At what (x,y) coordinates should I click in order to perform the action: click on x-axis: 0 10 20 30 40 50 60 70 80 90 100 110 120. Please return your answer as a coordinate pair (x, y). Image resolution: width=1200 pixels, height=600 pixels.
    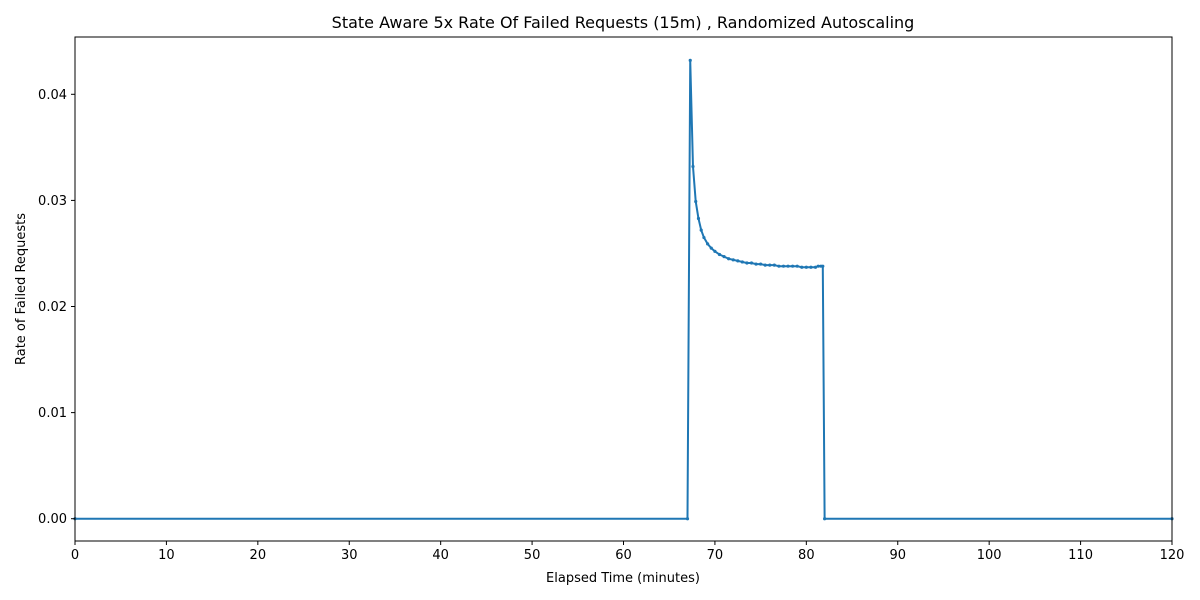
    Looking at the image, I should click on (628, 552).